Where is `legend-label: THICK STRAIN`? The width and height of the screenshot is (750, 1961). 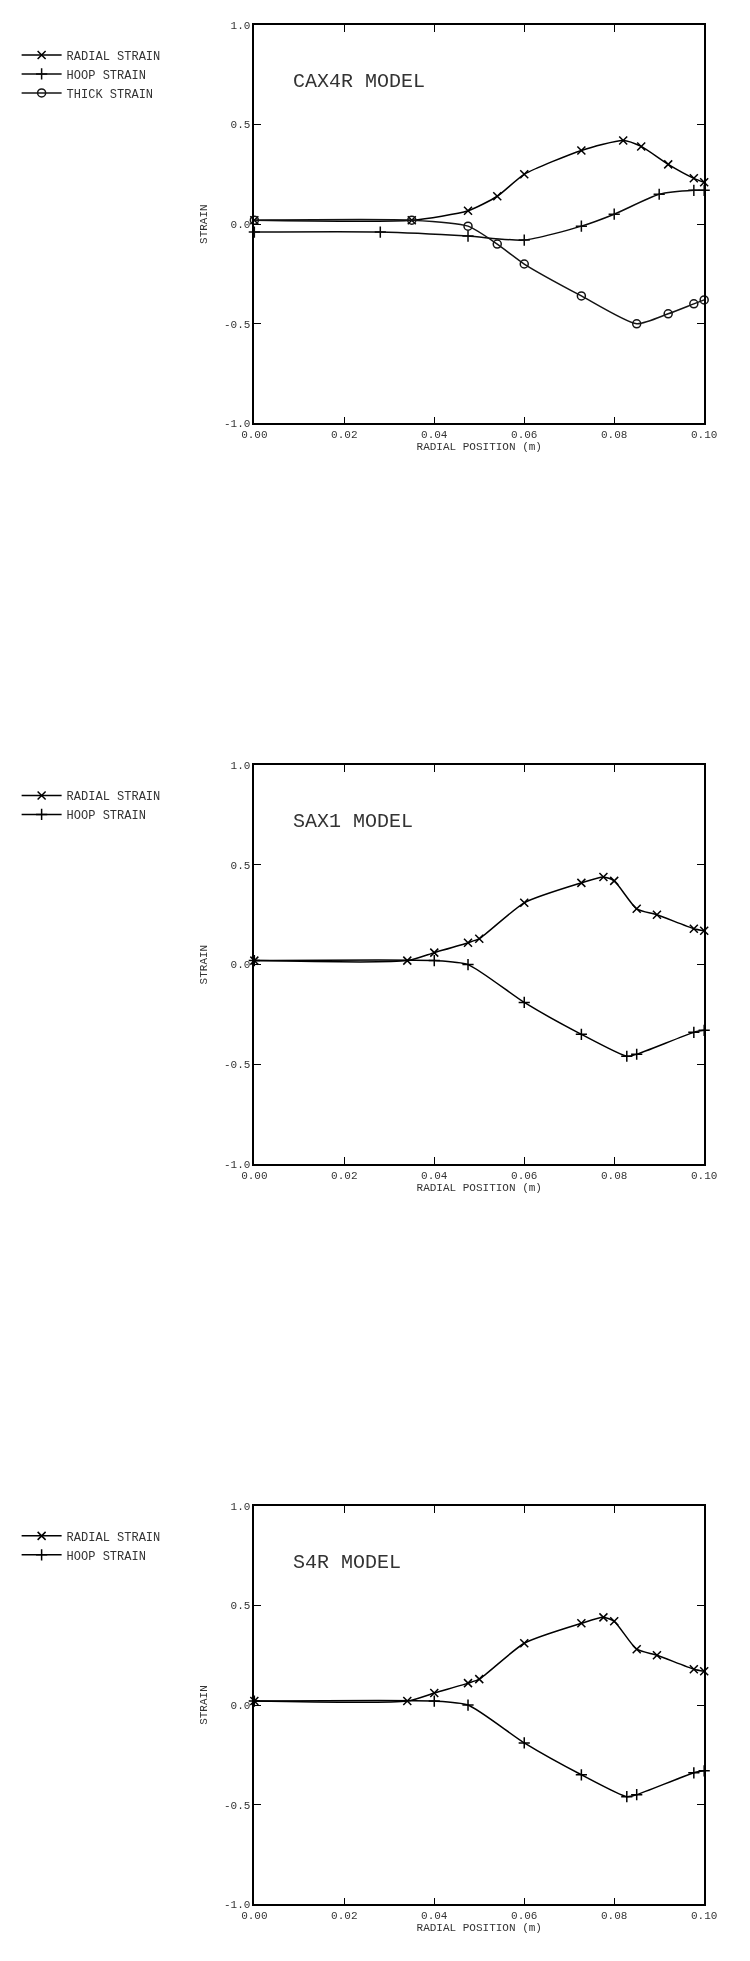 legend-label: THICK STRAIN is located at coordinates (110, 94).